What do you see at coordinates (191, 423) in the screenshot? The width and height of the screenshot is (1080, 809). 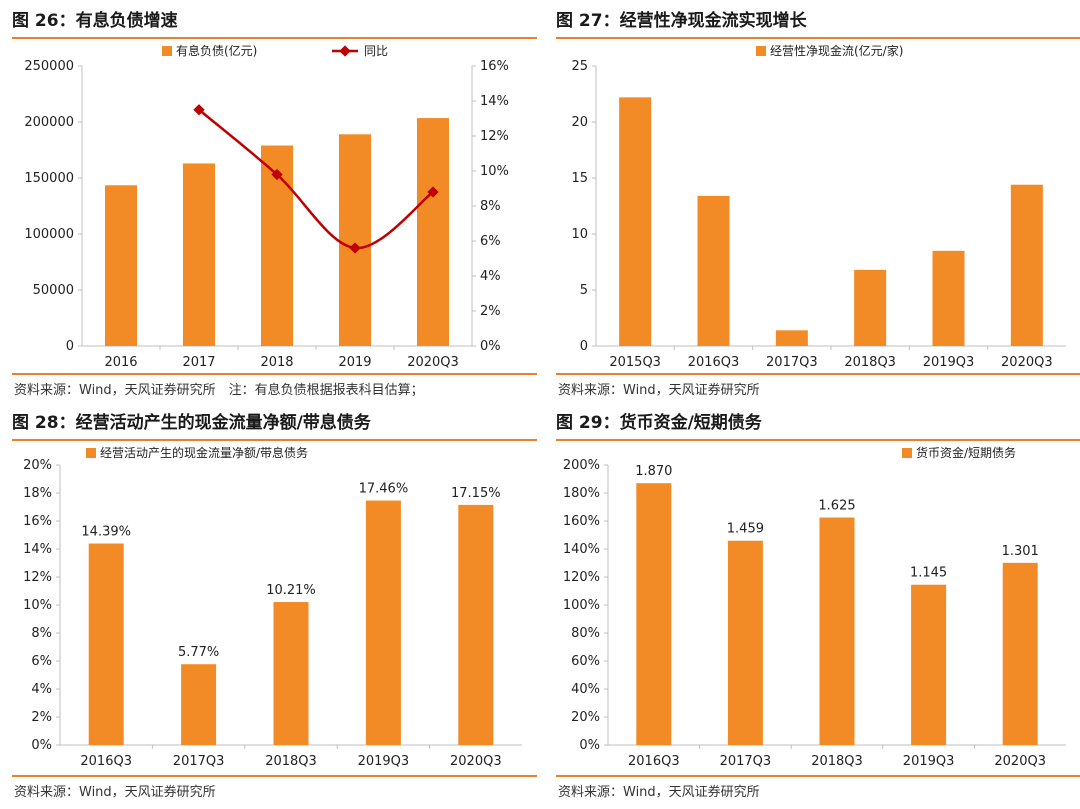 I see `chart-title: 图 28：经营活动产生的现金流量净额/带息债务` at bounding box center [191, 423].